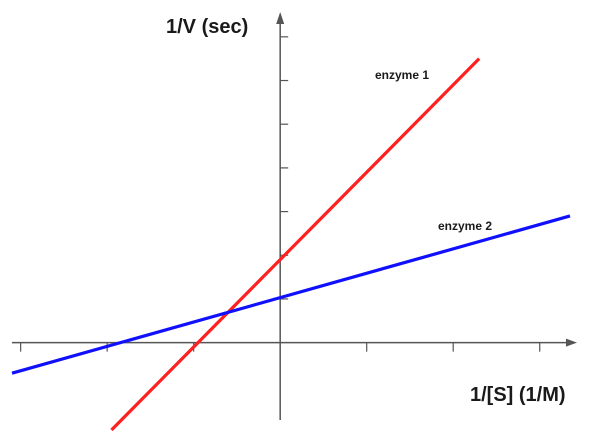 The image size is (597, 434). Describe the element at coordinates (571, 343) in the screenshot. I see `x-axis-arrow` at that location.